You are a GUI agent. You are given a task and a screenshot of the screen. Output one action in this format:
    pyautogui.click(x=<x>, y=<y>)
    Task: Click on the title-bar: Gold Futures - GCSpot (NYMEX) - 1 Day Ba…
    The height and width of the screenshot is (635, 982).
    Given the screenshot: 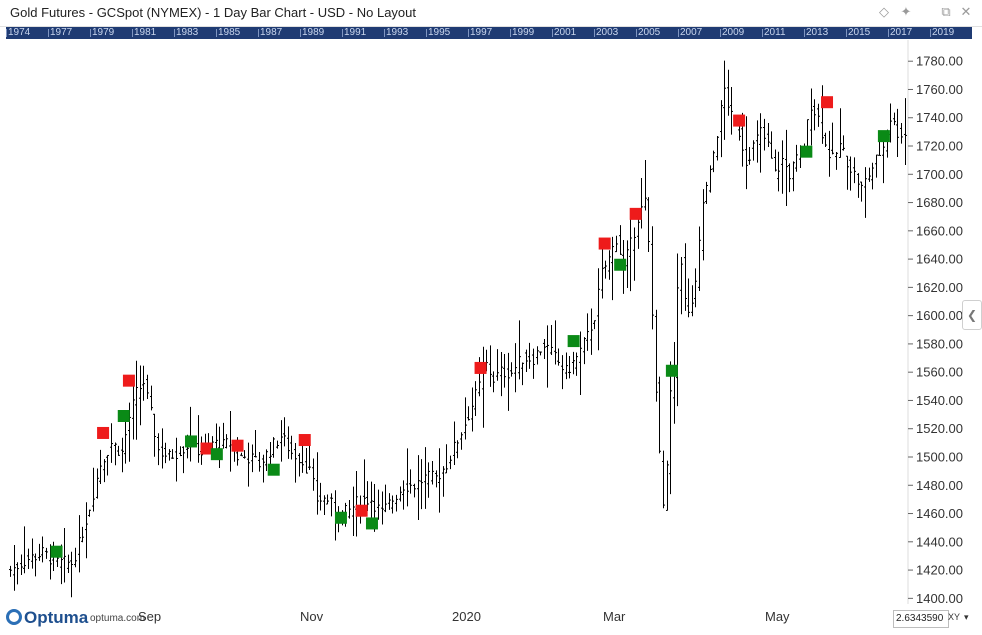 What is the action you would take?
    pyautogui.click(x=491, y=13)
    